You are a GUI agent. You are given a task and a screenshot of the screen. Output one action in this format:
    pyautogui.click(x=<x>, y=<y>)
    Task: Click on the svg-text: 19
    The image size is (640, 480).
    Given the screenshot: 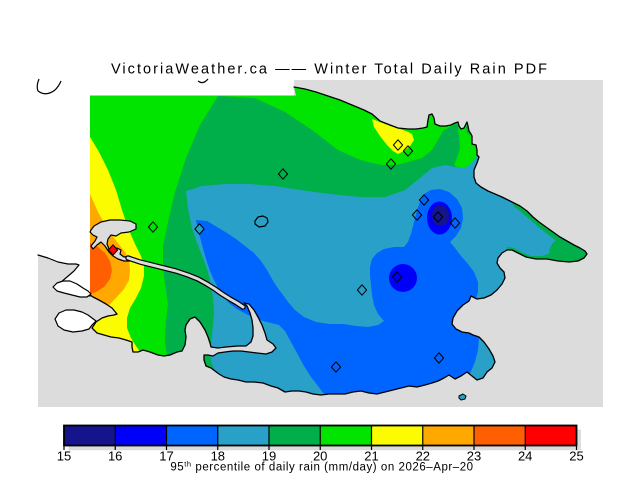 What is the action you would take?
    pyautogui.click(x=269, y=456)
    